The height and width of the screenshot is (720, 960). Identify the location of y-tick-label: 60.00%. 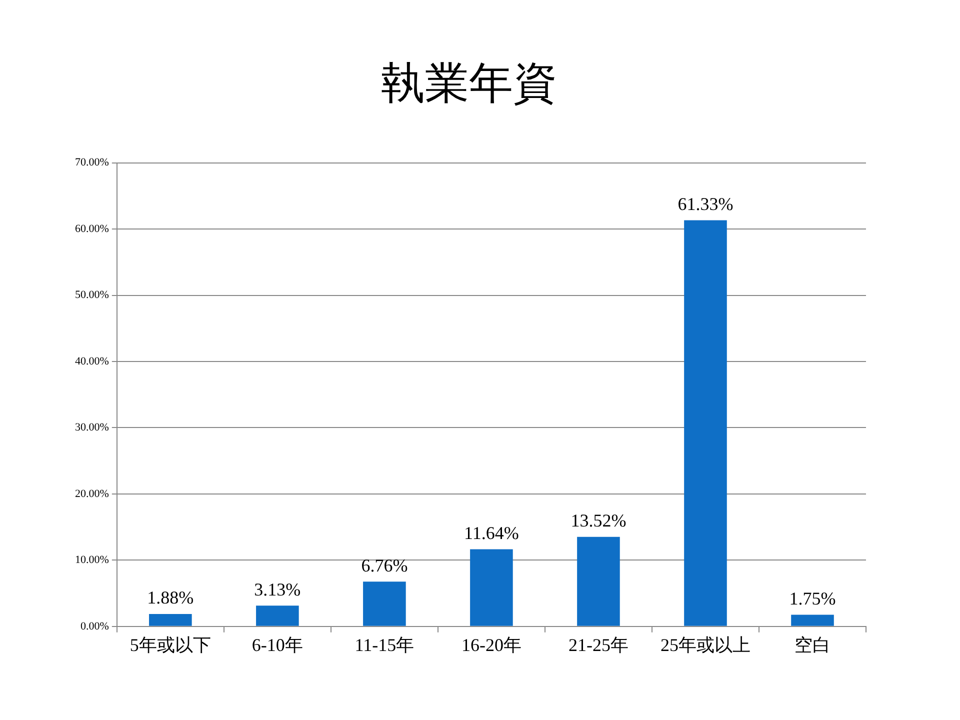
(91, 228).